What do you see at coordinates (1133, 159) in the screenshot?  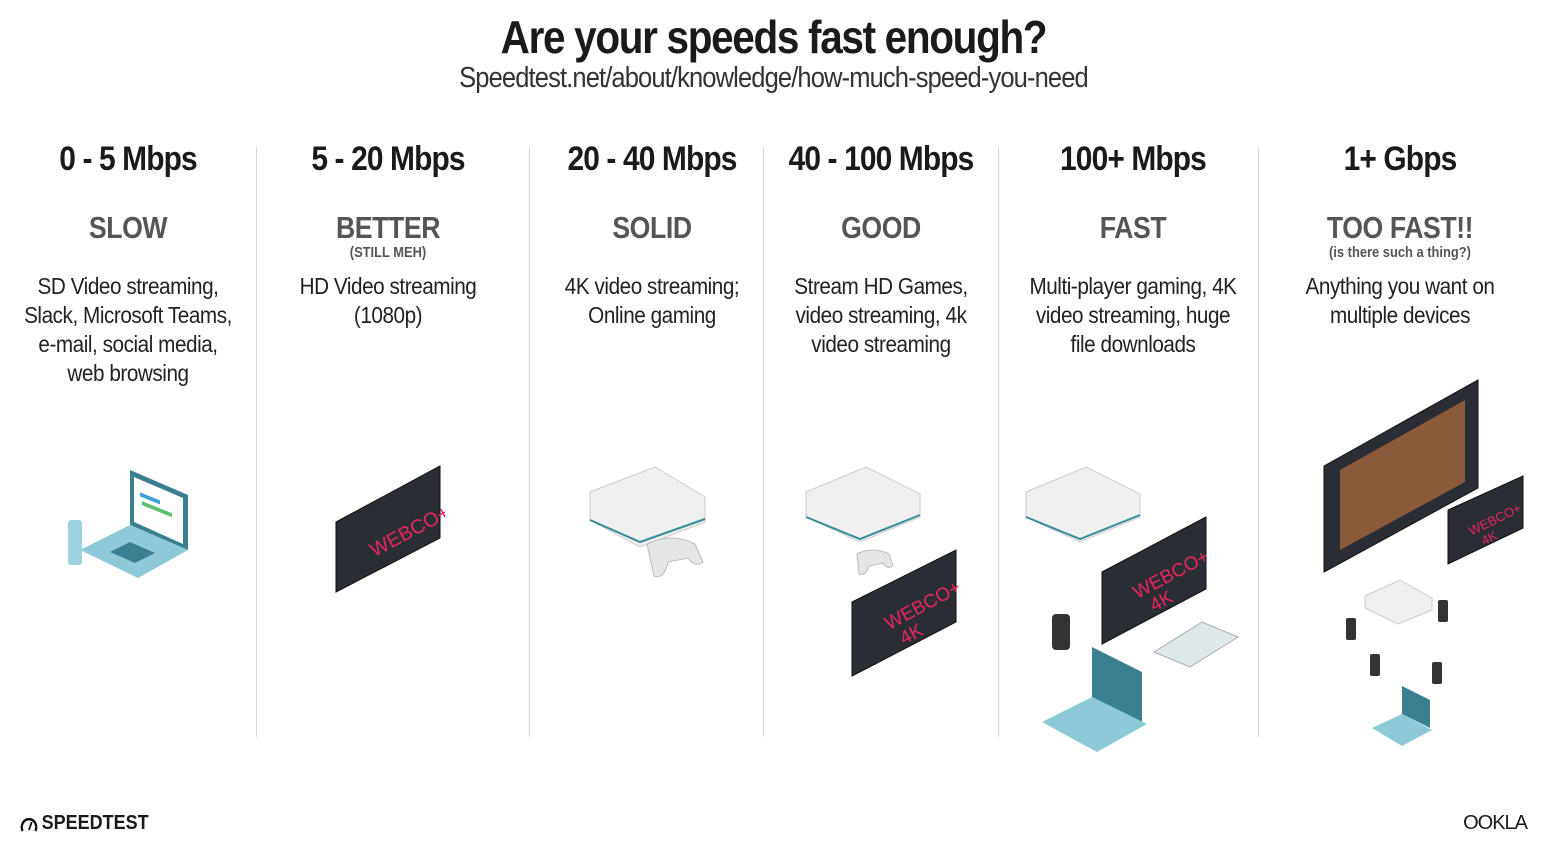 I see `tier-speed: 100+ Mbps` at bounding box center [1133, 159].